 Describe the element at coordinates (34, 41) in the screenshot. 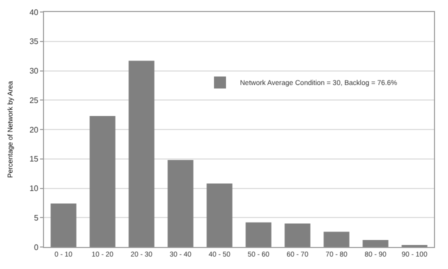

I see `y-tick-label: 35` at that location.